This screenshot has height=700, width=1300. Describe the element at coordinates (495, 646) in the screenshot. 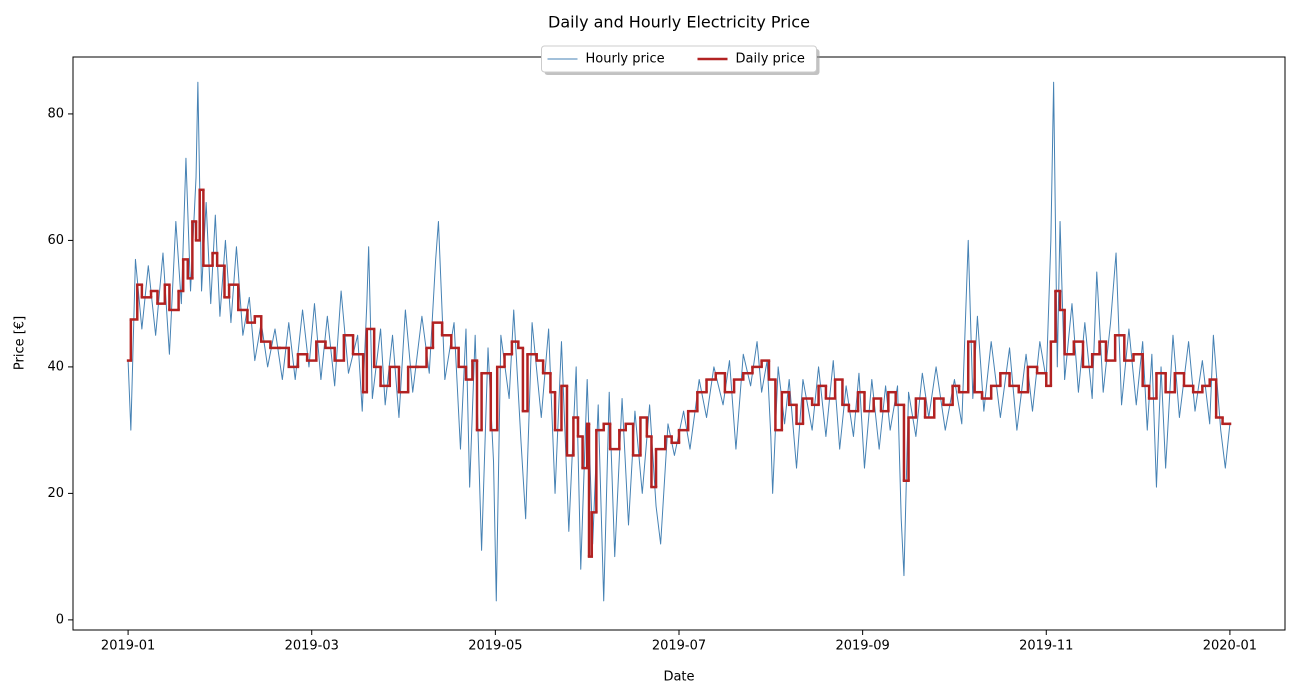

I see `x-tick-label: 2019-05` at that location.